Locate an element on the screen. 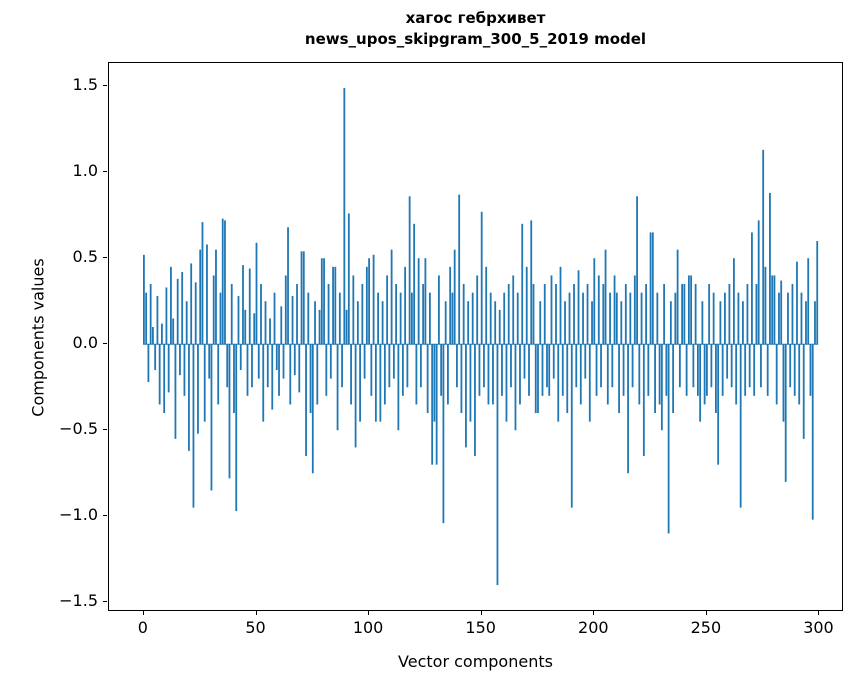 Image resolution: width=867 pixels, height=696 pixels. x-tick-label: 100 is located at coordinates (368, 627).